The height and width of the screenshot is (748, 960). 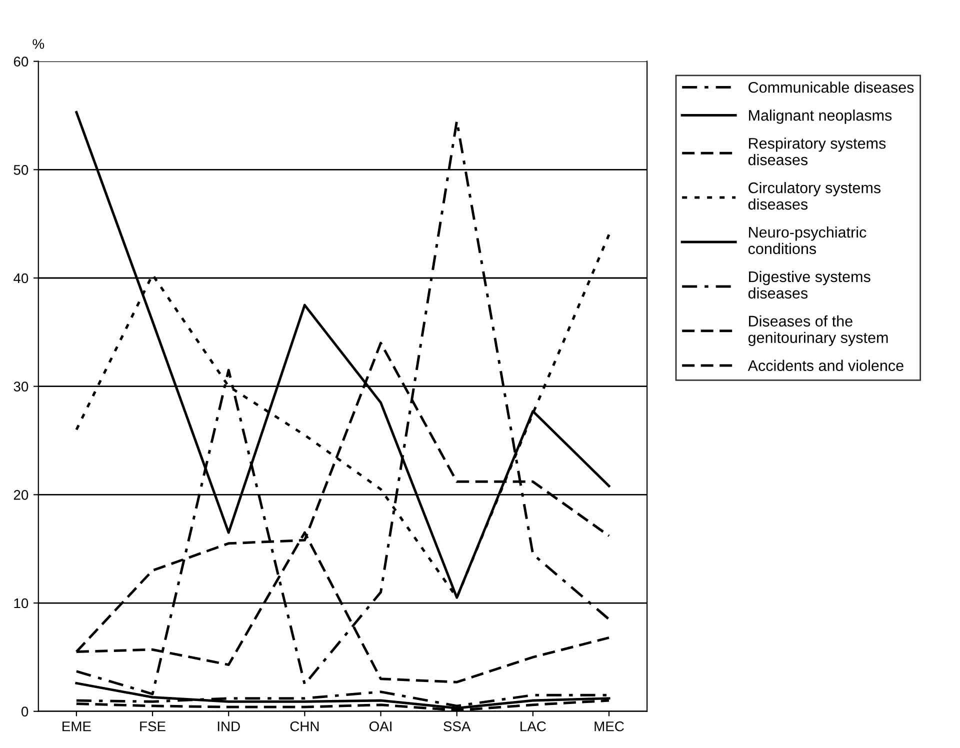 What do you see at coordinates (21, 61) in the screenshot?
I see `y-tick-label: 60` at bounding box center [21, 61].